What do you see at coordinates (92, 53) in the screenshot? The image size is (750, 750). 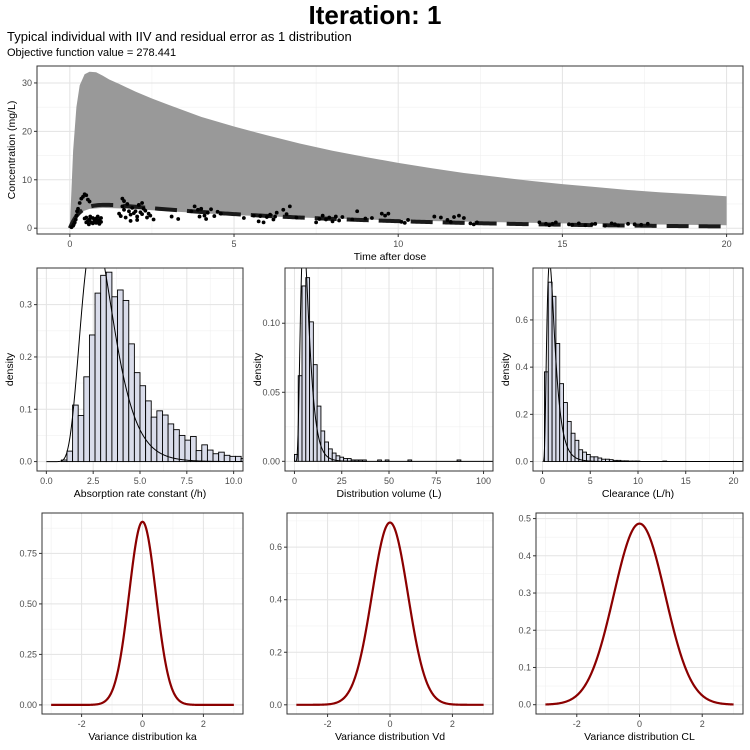 I see `objective-function-value: Objective function value = 278.441` at bounding box center [92, 53].